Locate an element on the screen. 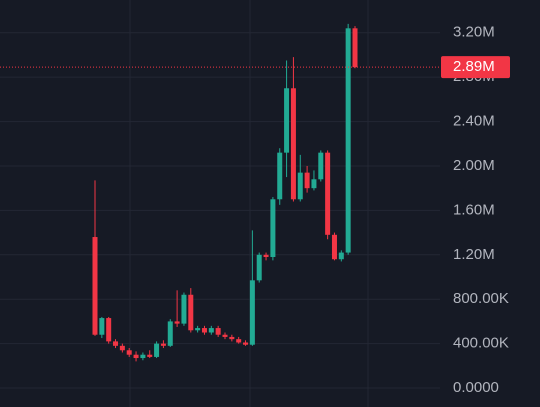 Image resolution: width=540 pixels, height=407 pixels. y-tick-label: 2.00M is located at coordinates (474, 165).